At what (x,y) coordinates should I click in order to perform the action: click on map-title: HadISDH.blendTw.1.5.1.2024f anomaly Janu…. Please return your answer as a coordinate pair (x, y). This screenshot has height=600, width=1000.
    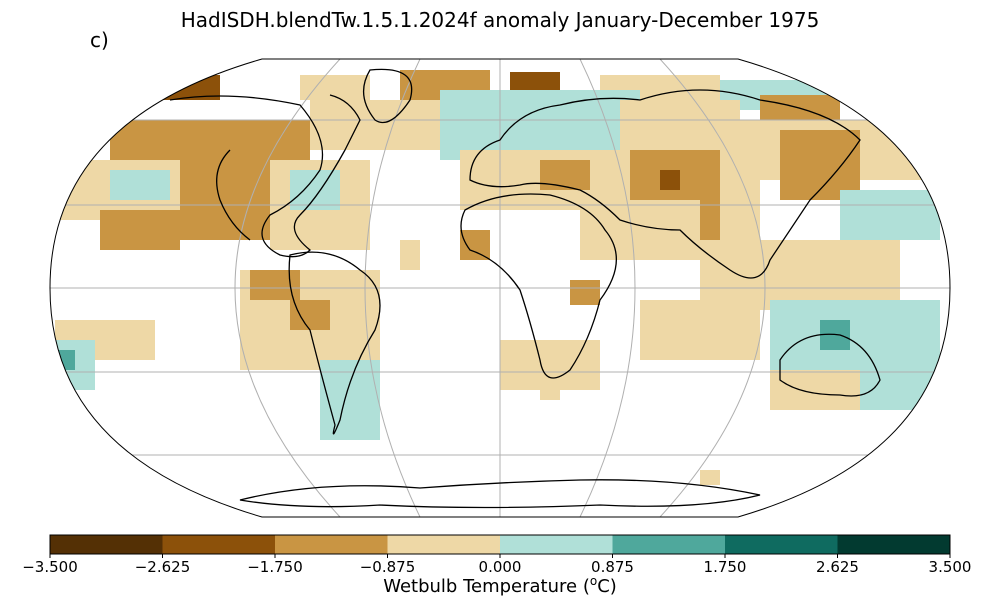
    Looking at the image, I should click on (500, 20).